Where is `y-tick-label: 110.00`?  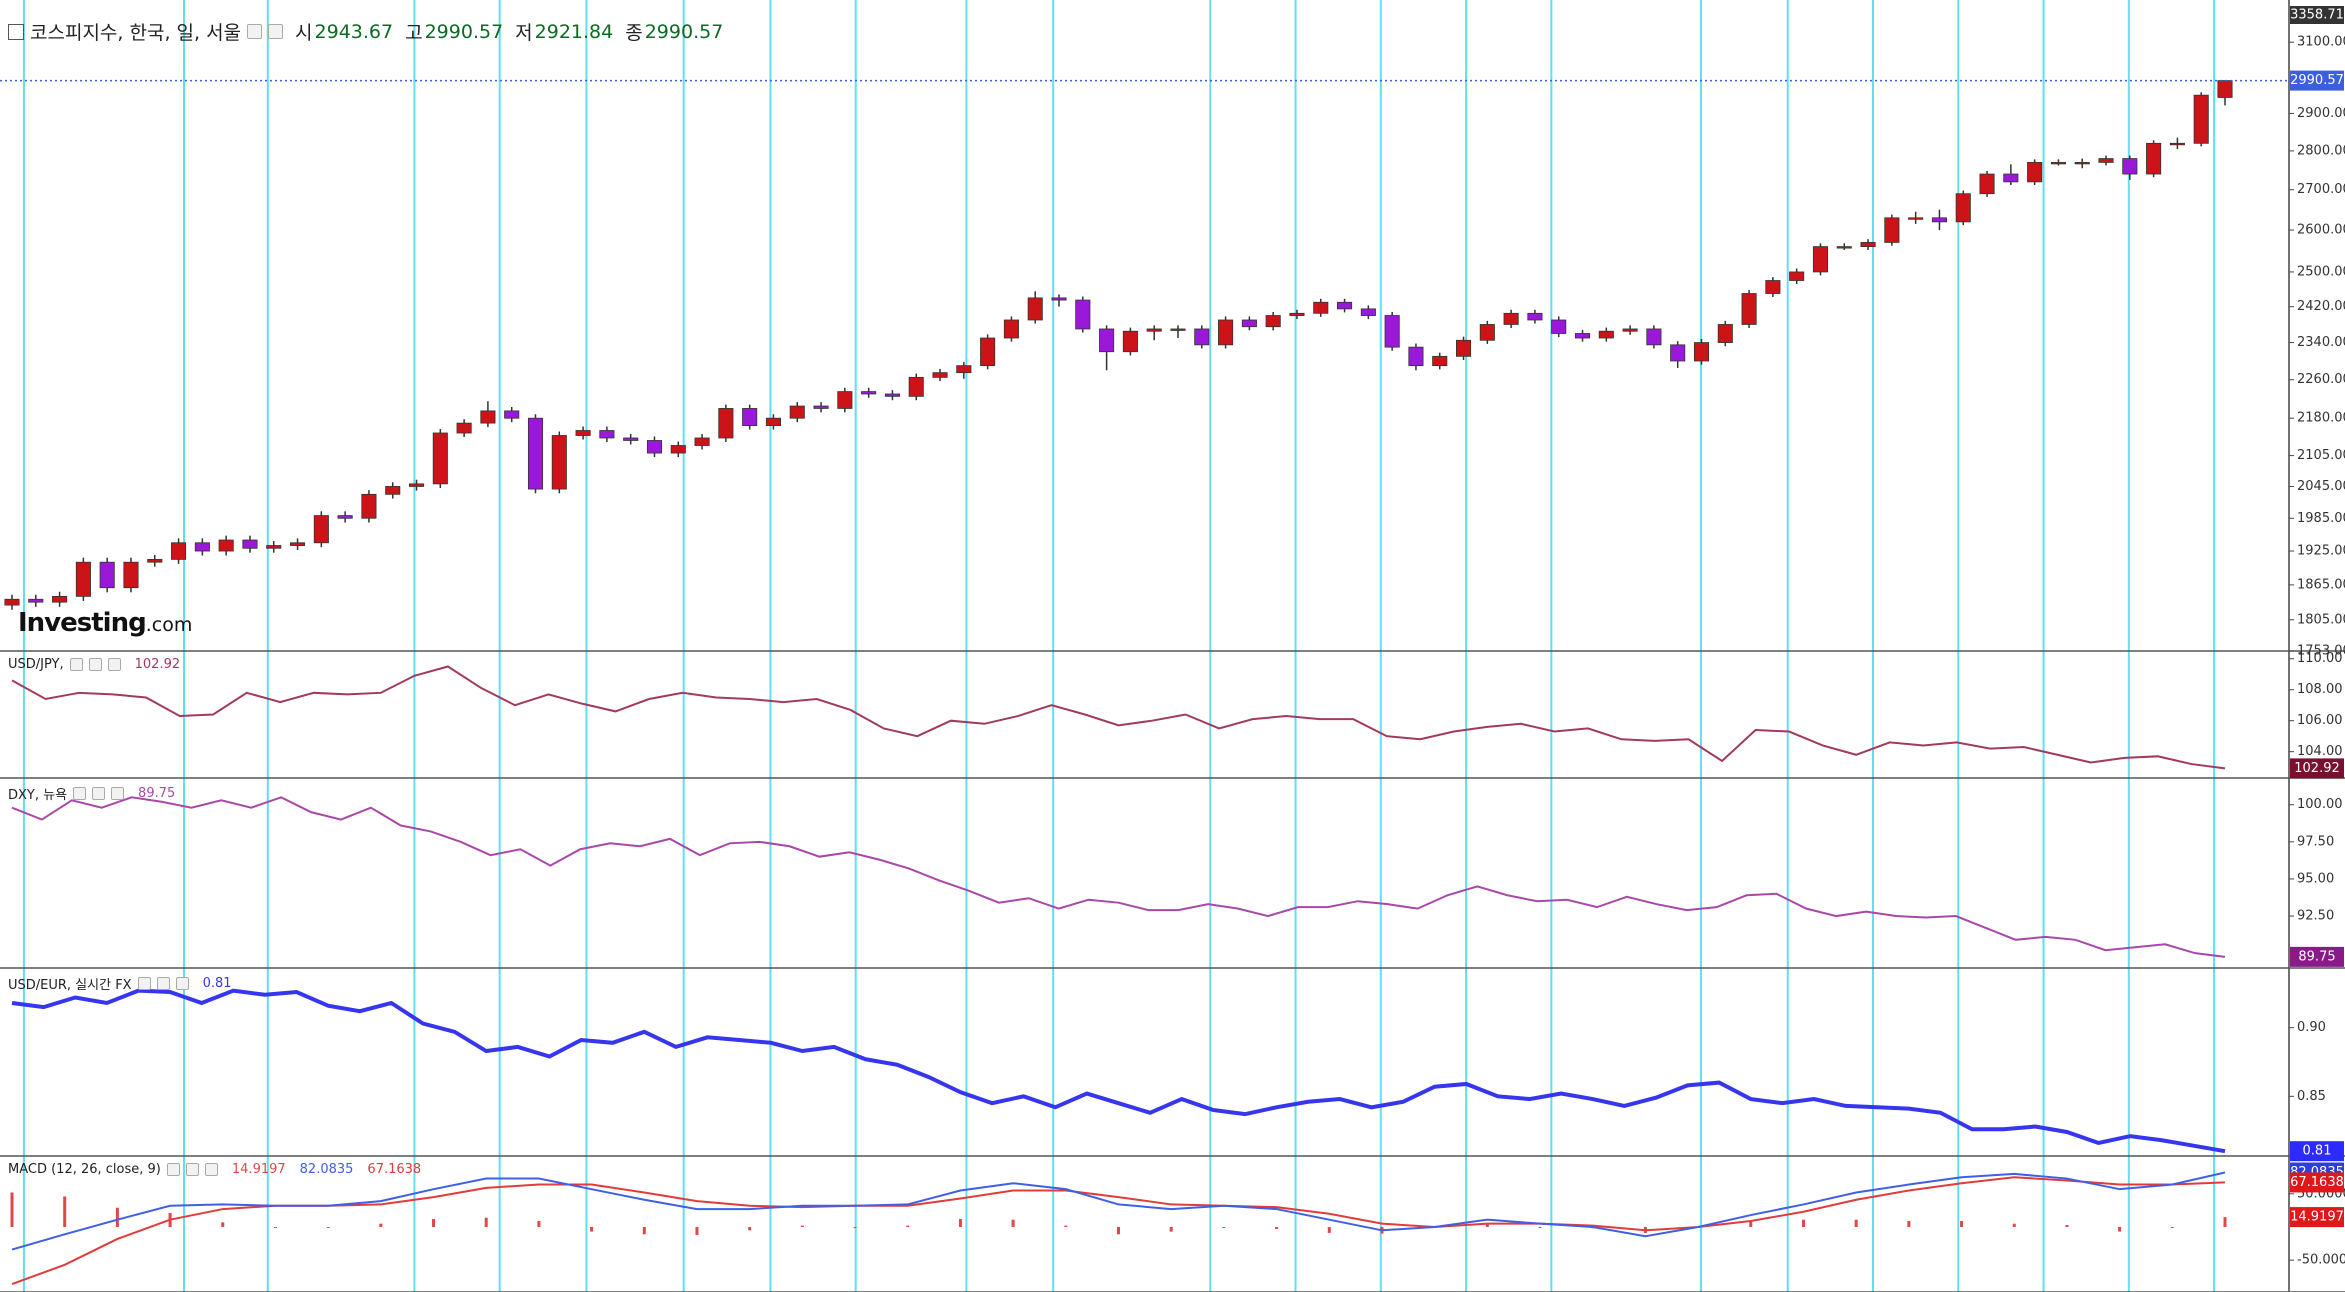 y-tick-label: 110.00 is located at coordinates (2320, 658).